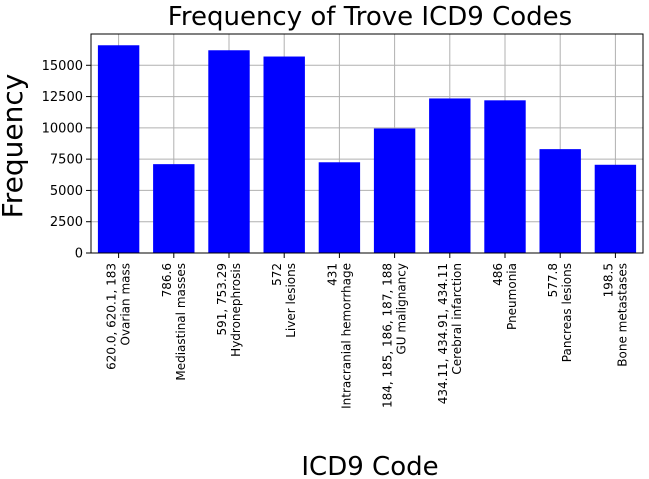 Image resolution: width=649 pixels, height=479 pixels. I want to click on x-tick-code: 591, 753.29, so click(222, 299).